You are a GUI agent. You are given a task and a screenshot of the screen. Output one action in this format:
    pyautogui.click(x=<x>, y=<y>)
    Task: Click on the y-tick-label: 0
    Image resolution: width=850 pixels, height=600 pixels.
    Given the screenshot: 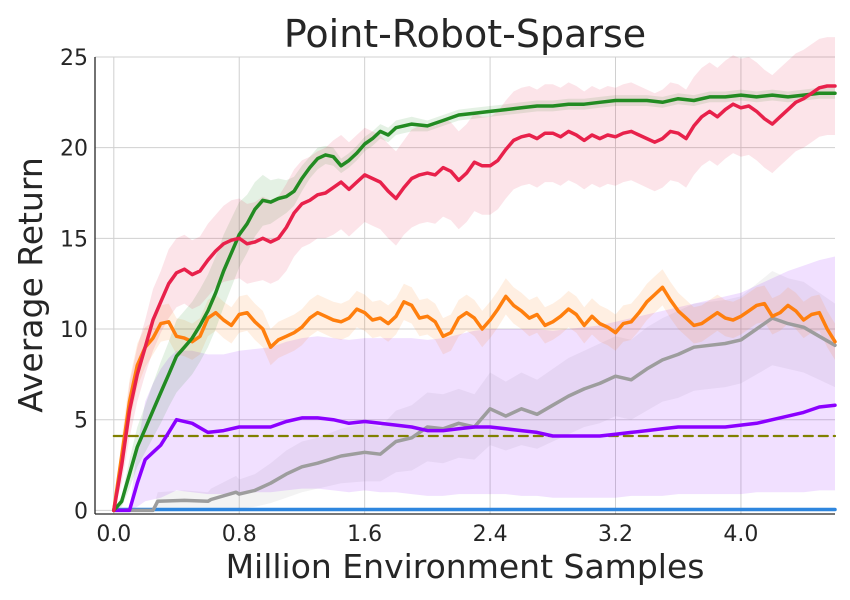 What is the action you would take?
    pyautogui.click(x=81, y=511)
    